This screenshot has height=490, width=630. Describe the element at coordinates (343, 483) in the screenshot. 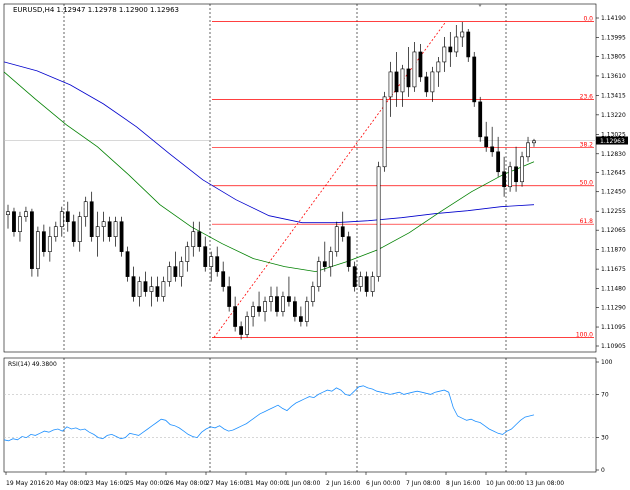

I see `time-axis-label: 2 Jun 16:00` at that location.